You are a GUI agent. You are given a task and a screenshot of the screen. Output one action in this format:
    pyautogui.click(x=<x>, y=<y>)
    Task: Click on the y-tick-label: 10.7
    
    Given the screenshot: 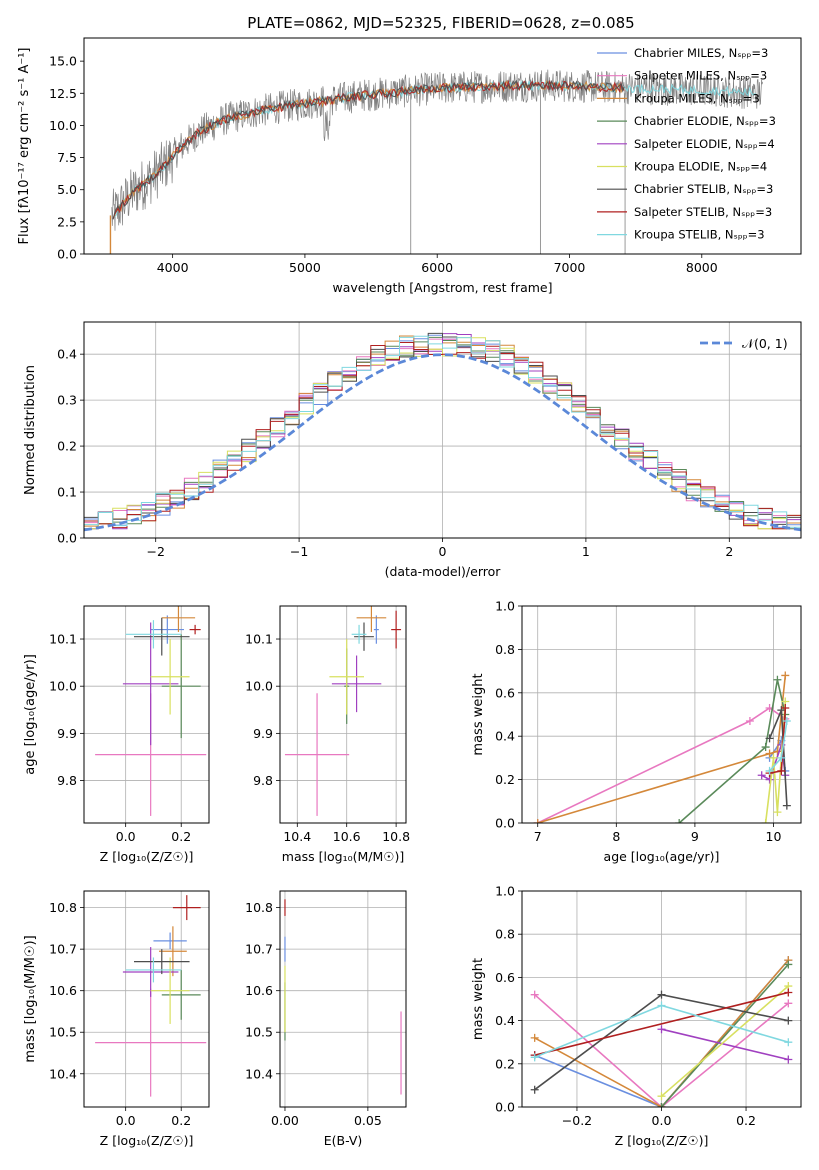 What is the action you would take?
    pyautogui.click(x=63, y=949)
    